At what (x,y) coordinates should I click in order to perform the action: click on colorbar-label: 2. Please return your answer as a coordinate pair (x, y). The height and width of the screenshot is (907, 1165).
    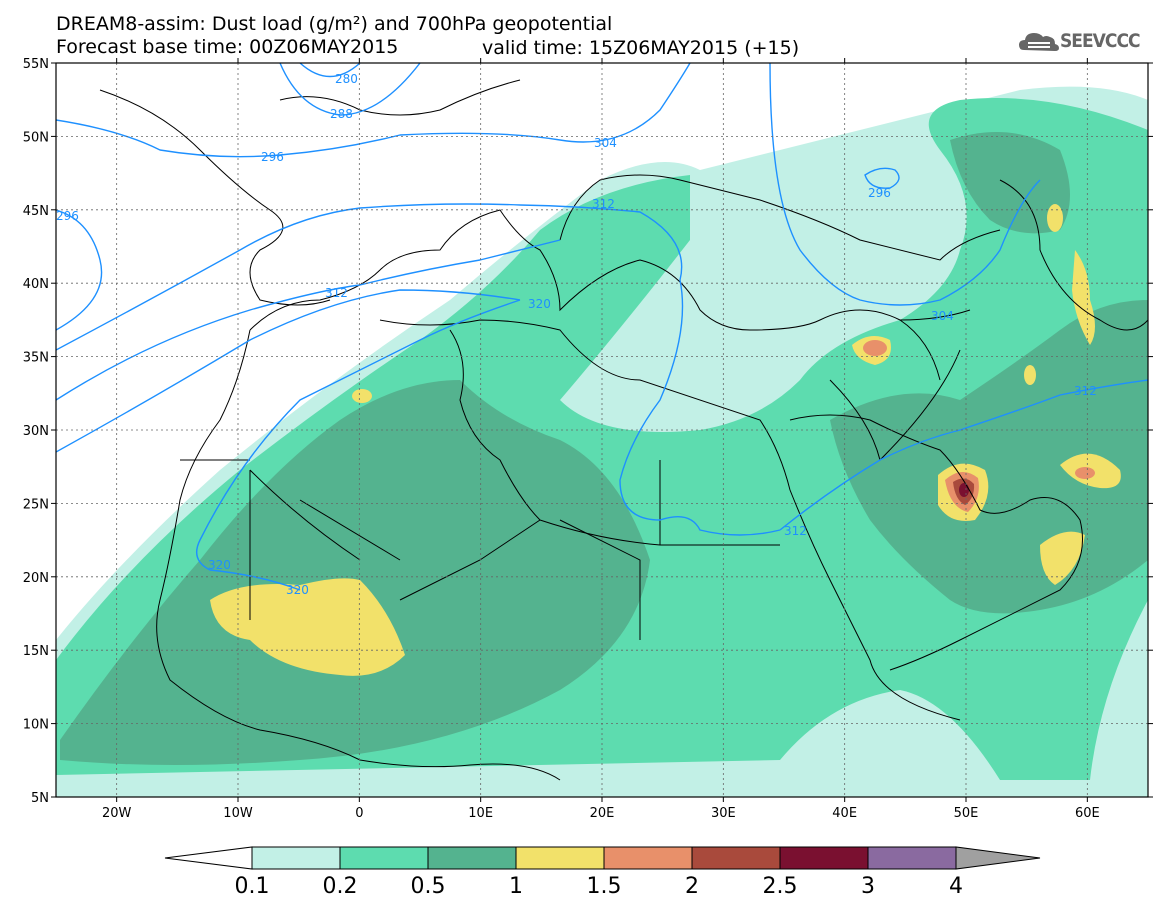
    Looking at the image, I should click on (692, 886).